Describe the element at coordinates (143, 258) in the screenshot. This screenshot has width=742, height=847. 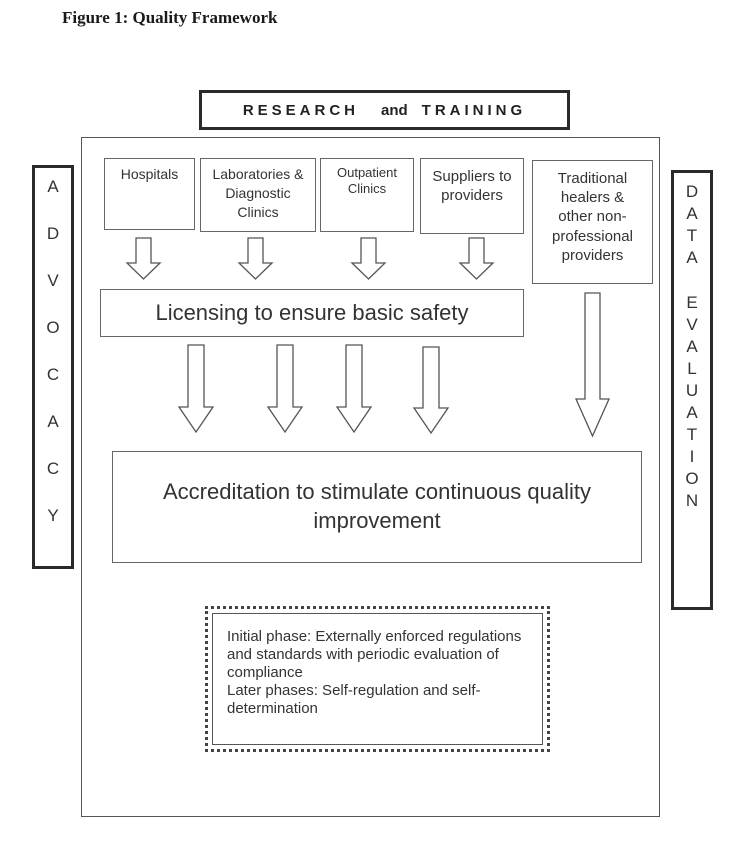
I see `arrow-hospitals-to-licensing` at that location.